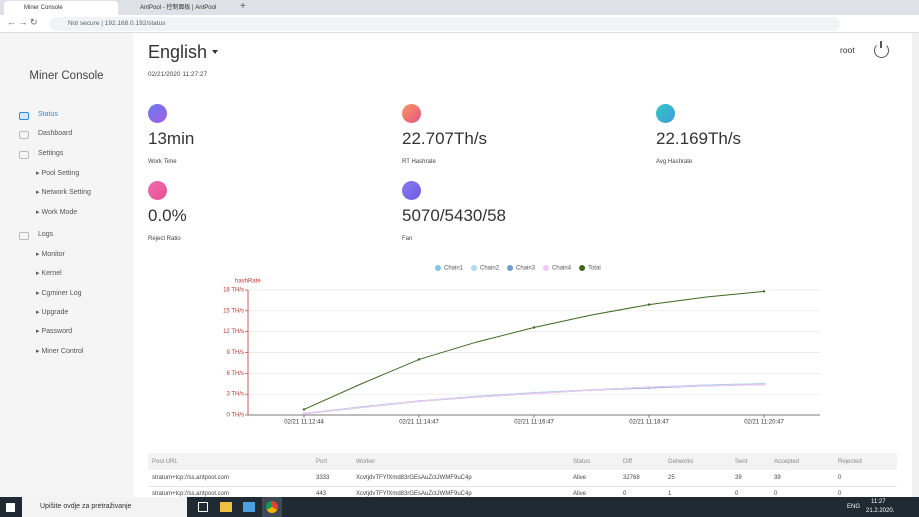  I want to click on explorer, so click(226, 507).